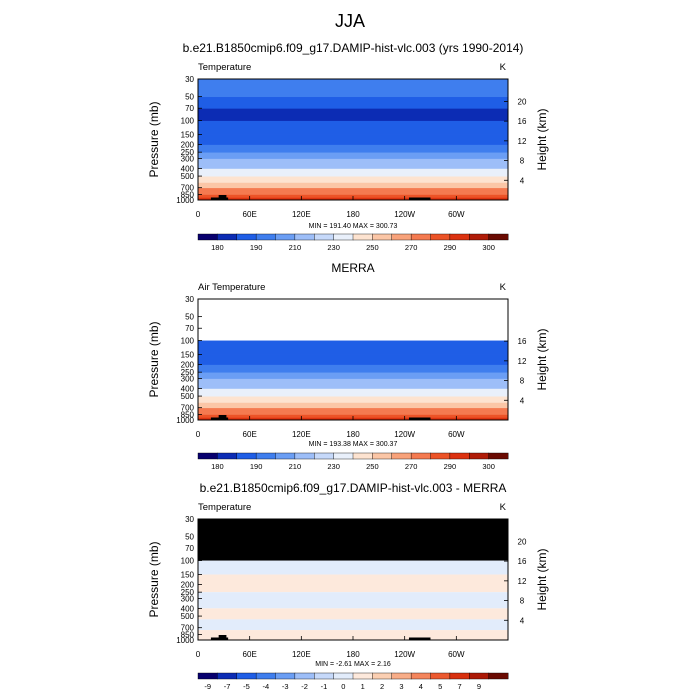 The width and height of the screenshot is (700, 700). Describe the element at coordinates (217, 247) in the screenshot. I see `colorbar-label: 180` at that location.